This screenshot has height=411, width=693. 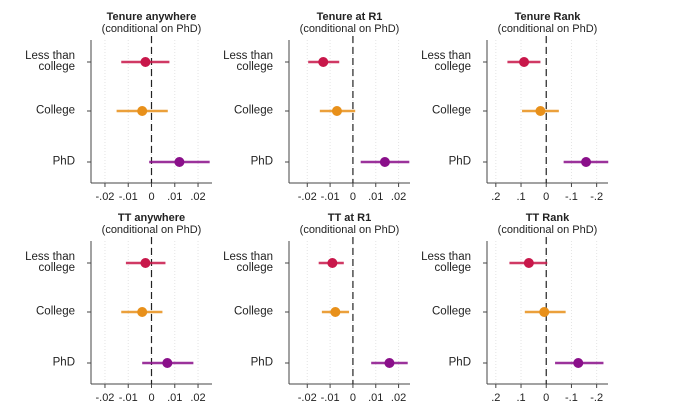 I want to click on panel-title: Tenure at R1, so click(x=350, y=17).